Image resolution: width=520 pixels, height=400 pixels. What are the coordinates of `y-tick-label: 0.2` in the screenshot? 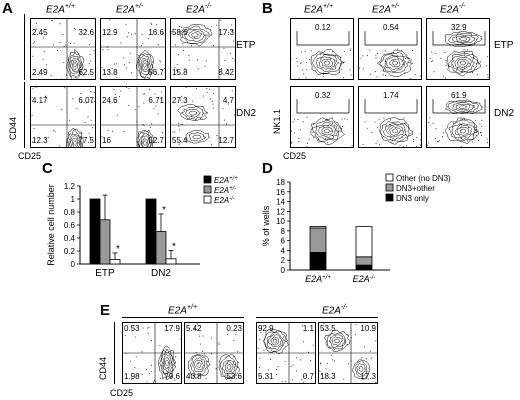 It's located at (70, 251).